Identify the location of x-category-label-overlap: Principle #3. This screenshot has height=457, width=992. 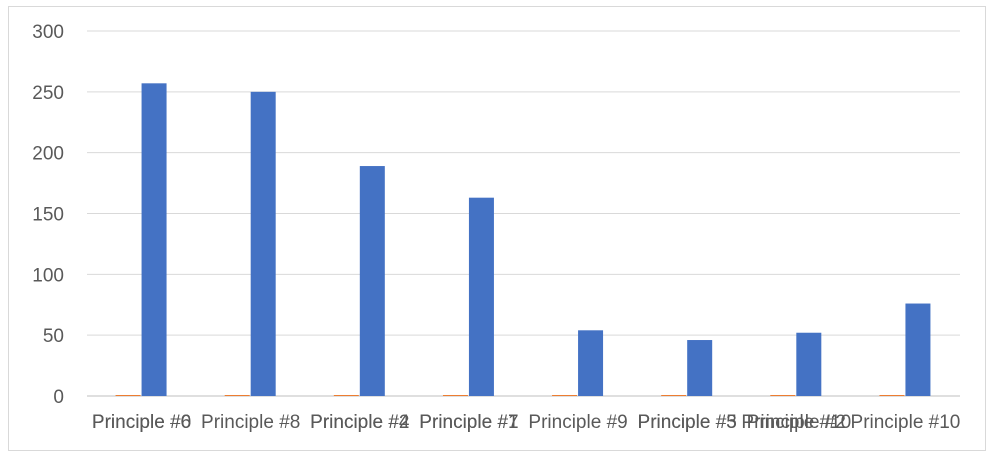
(687, 422).